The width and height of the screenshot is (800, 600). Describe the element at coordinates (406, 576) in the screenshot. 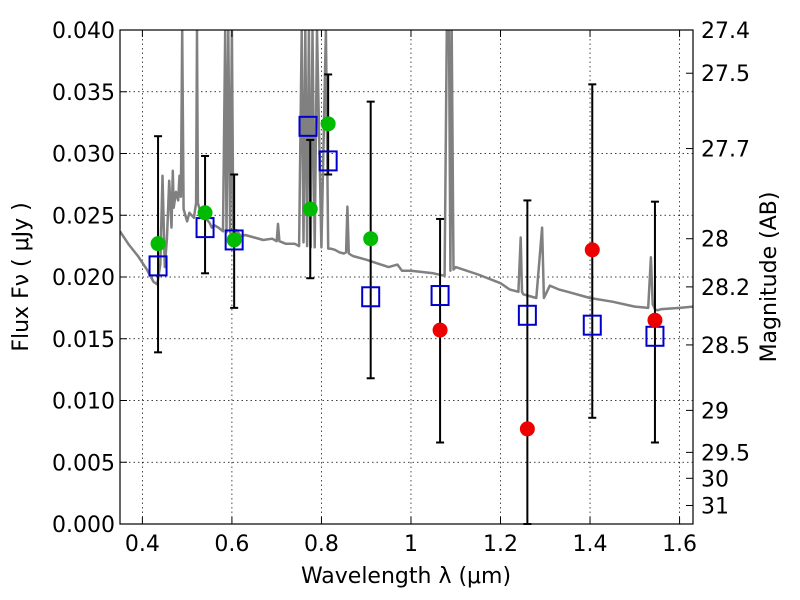

I see `x-axis-title: Wavelength λ (μm)` at that location.